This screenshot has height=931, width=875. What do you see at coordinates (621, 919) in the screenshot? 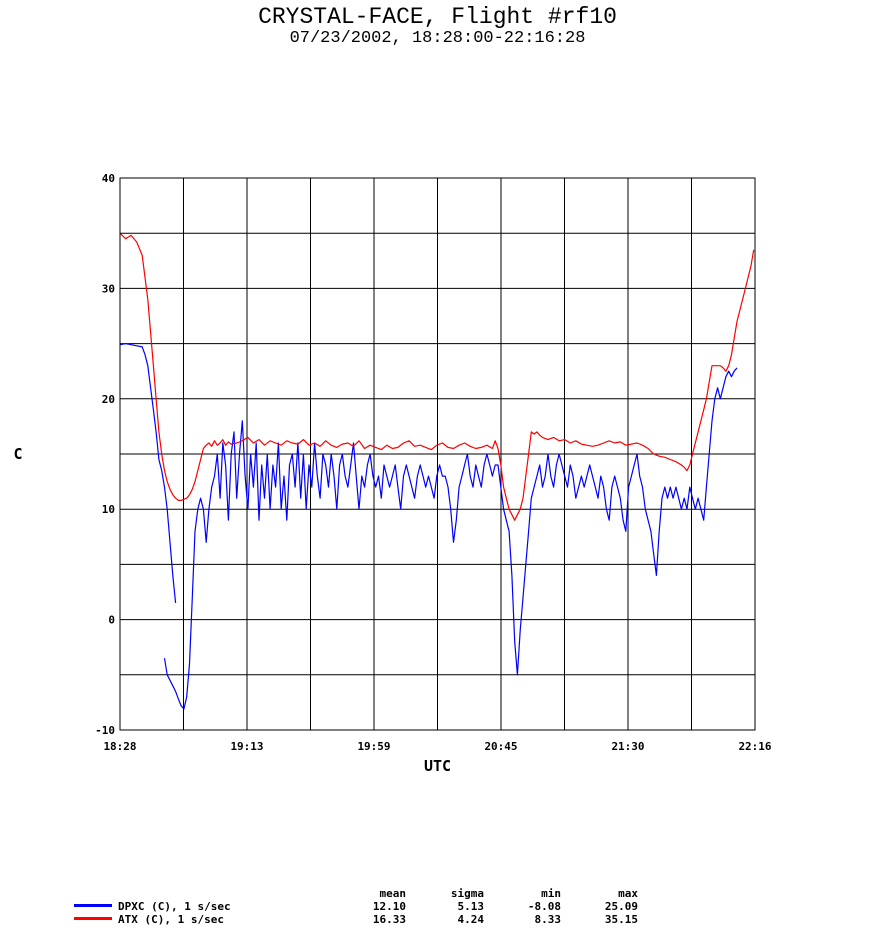
I see `stat-atx-max: 35.15` at bounding box center [621, 919].